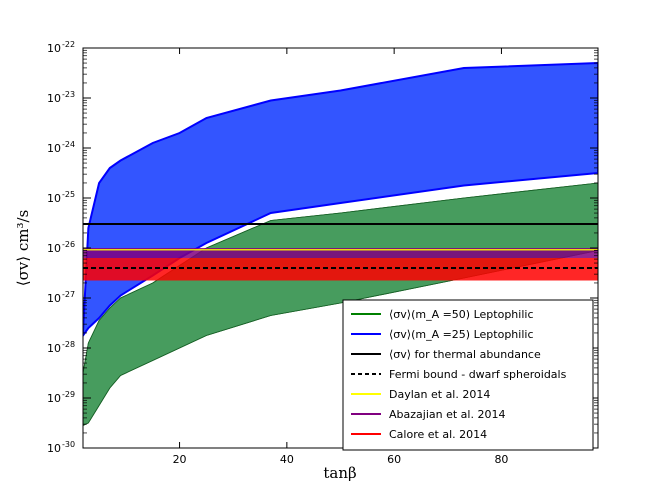 Image resolution: width=664 pixels, height=499 pixels. I want to click on y-tick-label-8: 10, so click(54, 48).